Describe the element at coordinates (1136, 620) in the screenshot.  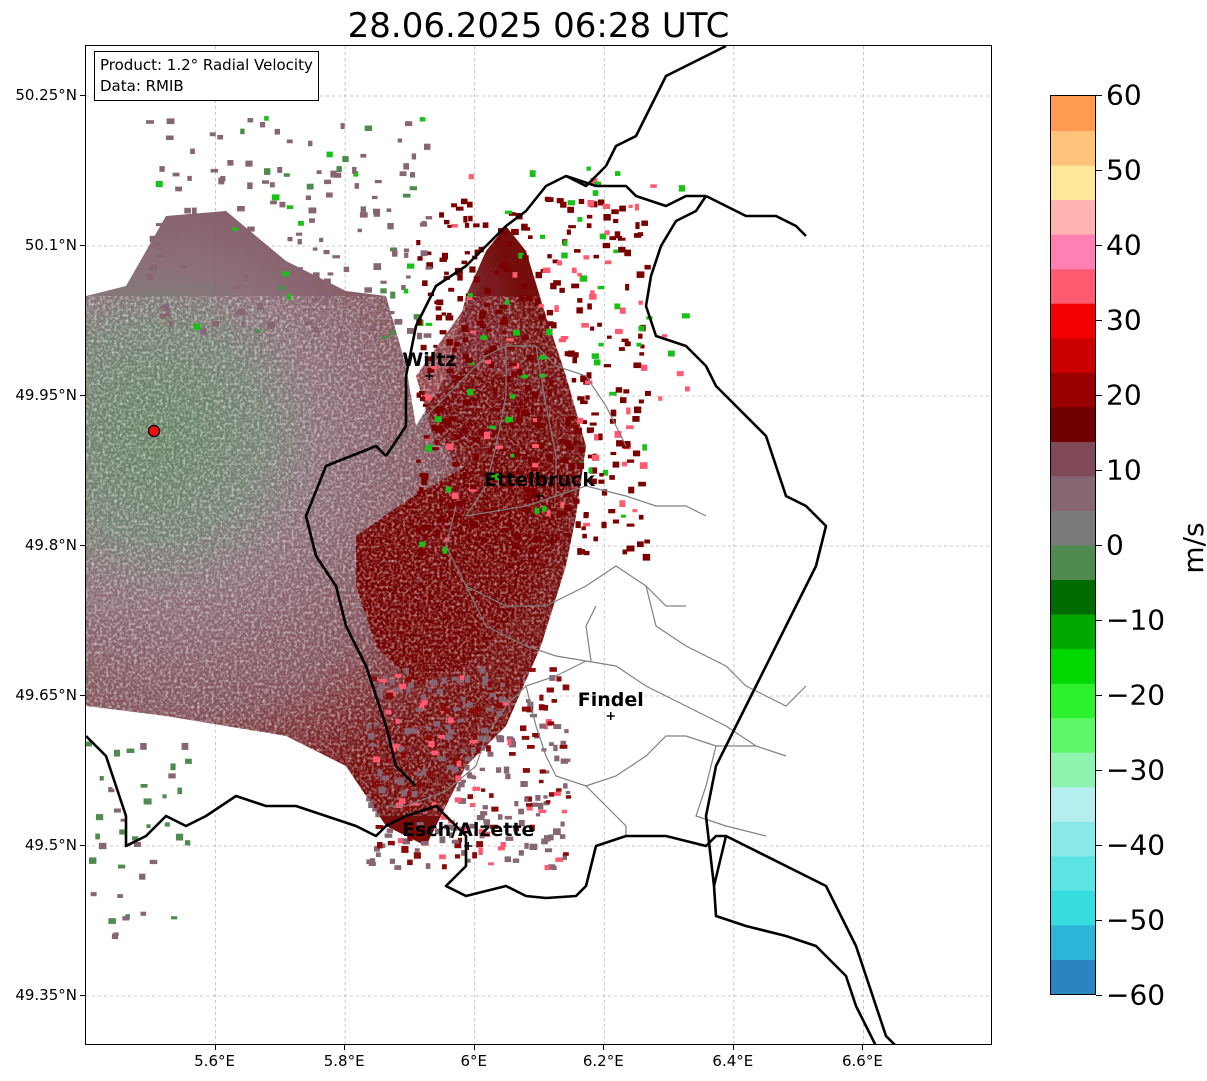
I see `colorbar-tick-label: −10` at that location.